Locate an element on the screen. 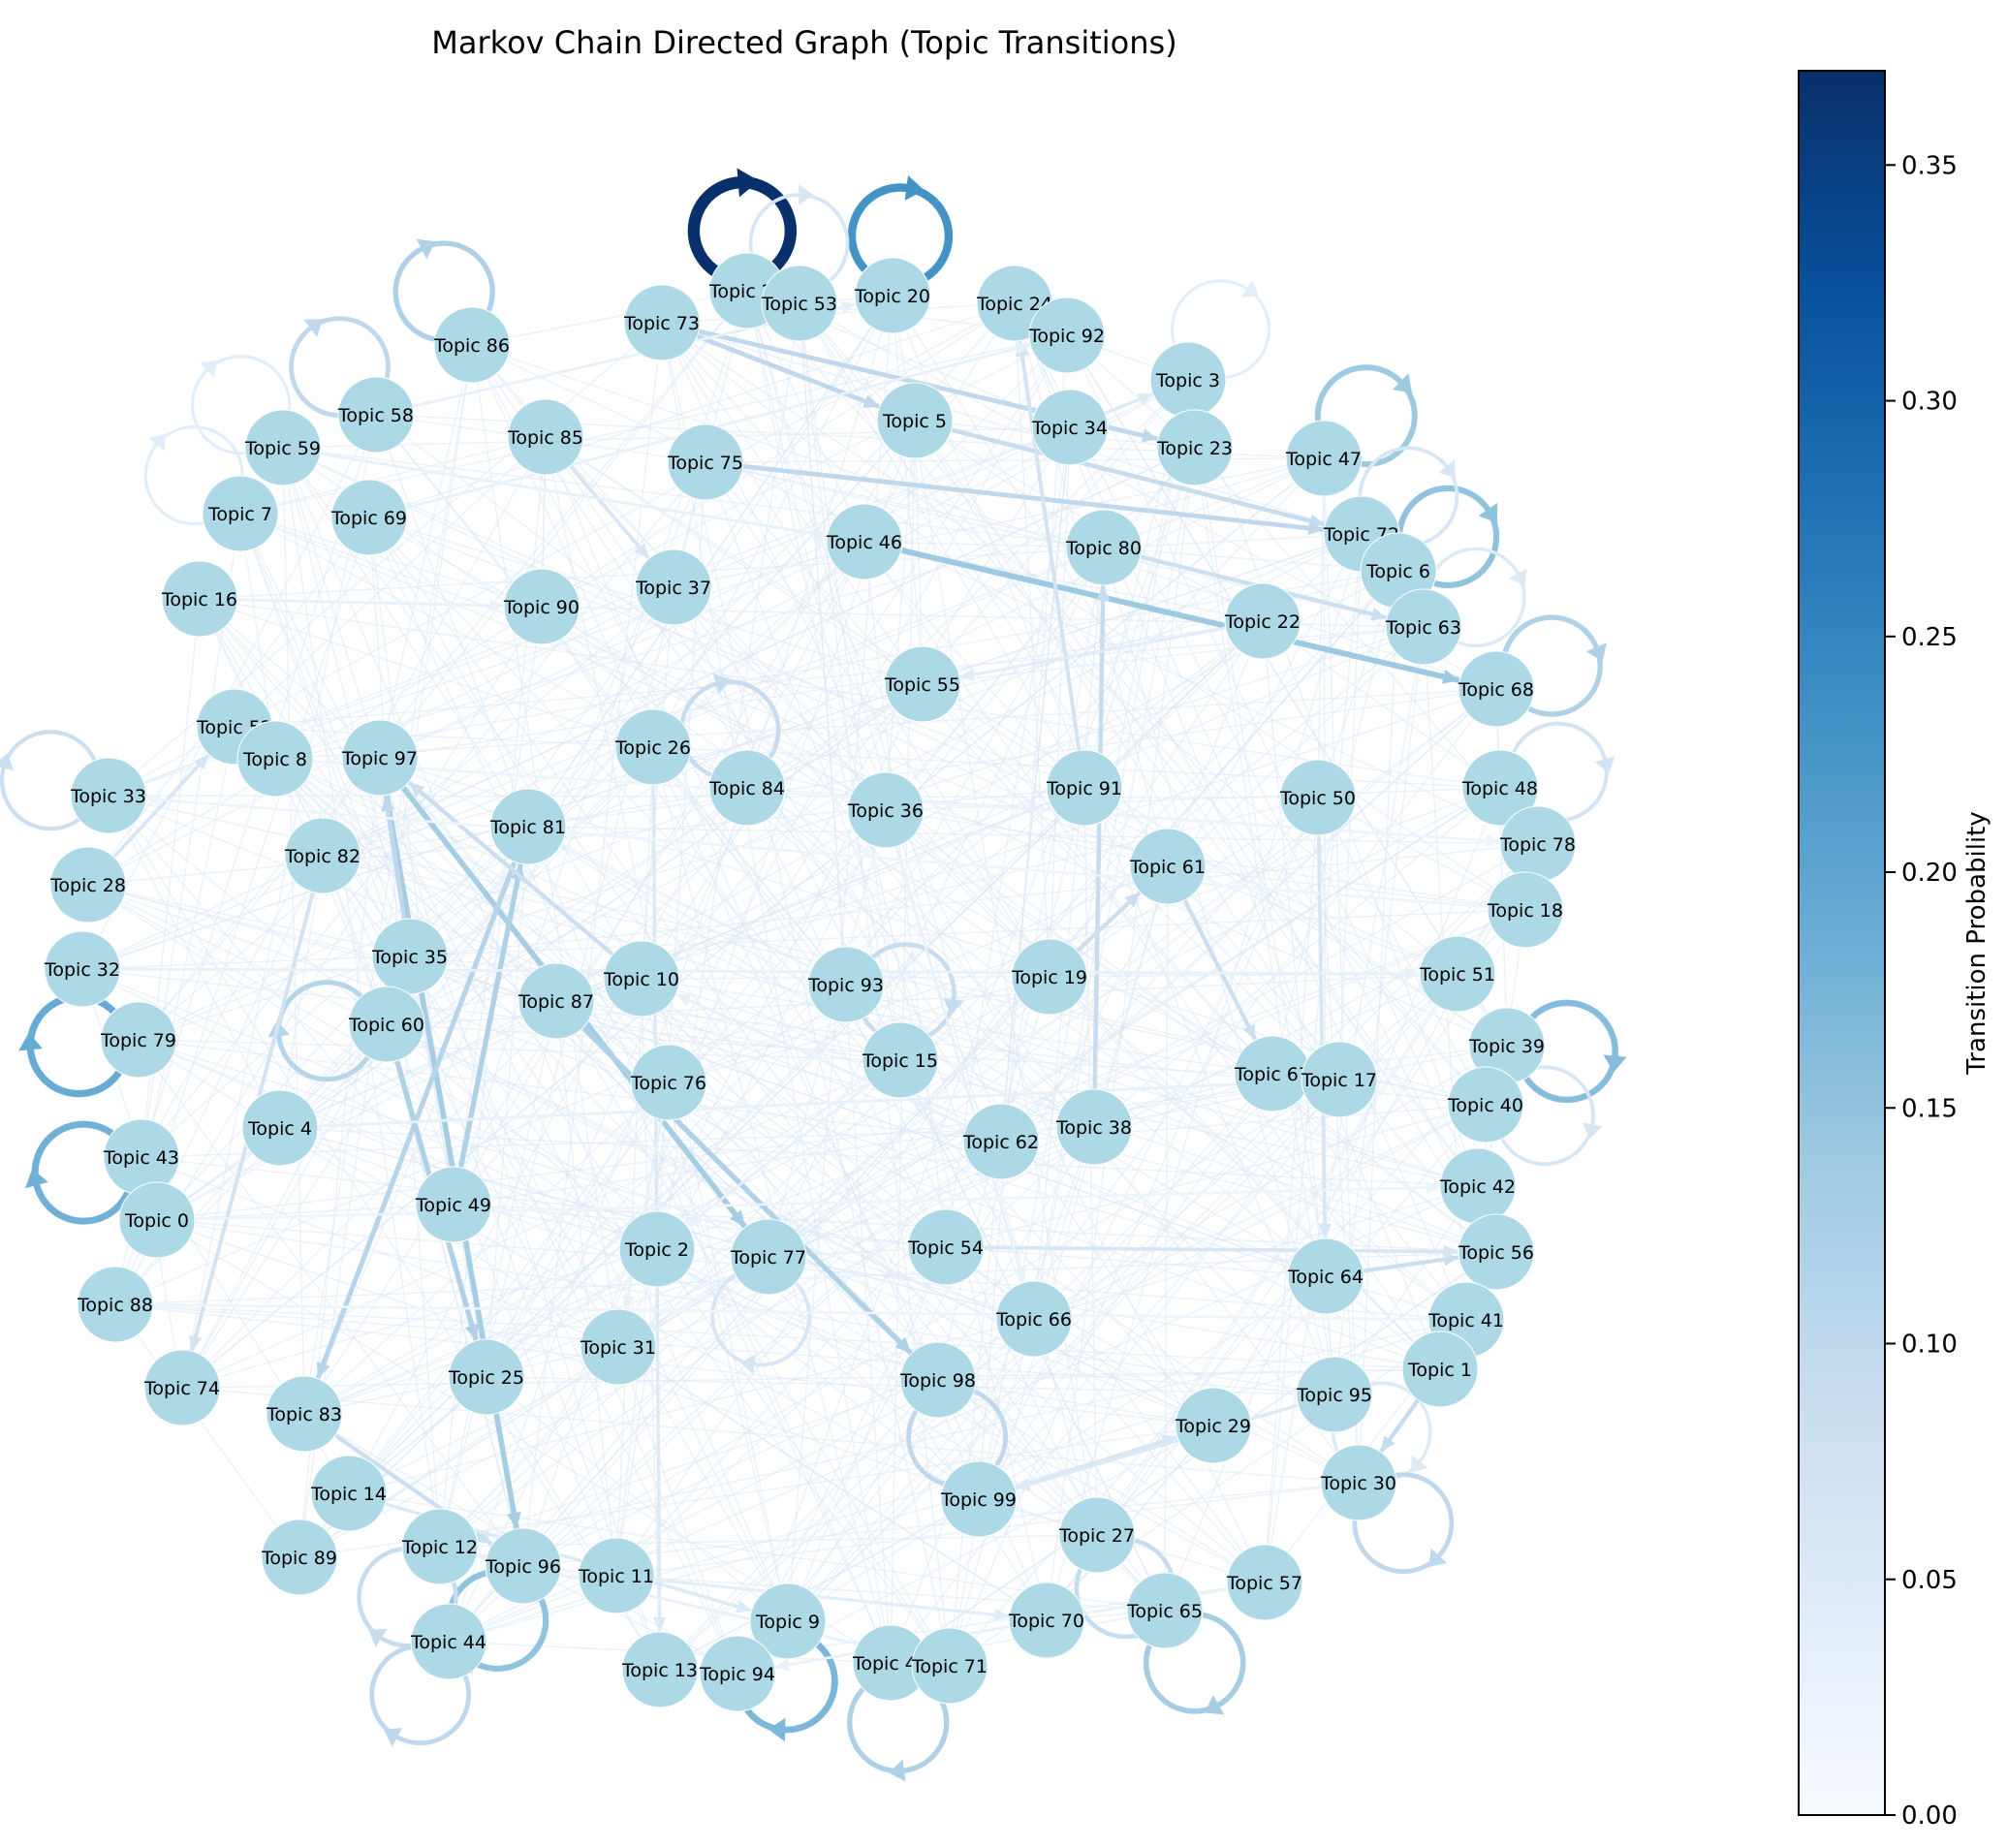 Image resolution: width=2007 pixels, height=1848 pixels. node-label: Topic 85 is located at coordinates (545, 438).